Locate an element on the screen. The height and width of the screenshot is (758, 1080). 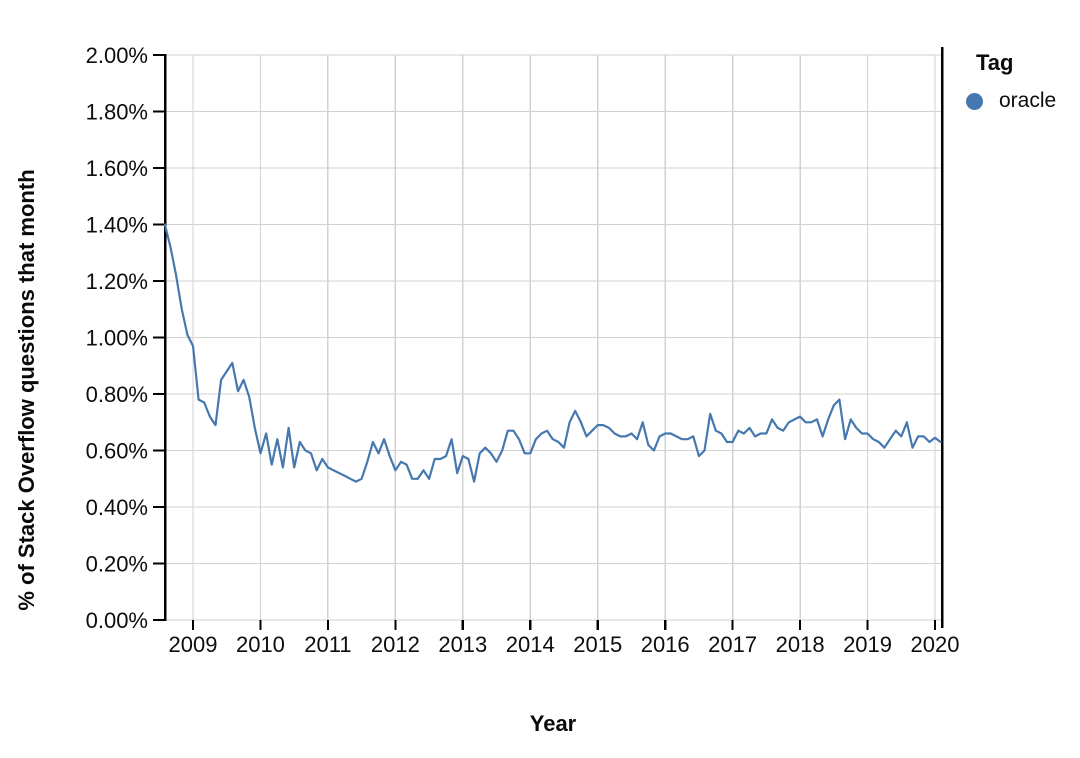
x-axis-title: Year is located at coordinates (553, 723).